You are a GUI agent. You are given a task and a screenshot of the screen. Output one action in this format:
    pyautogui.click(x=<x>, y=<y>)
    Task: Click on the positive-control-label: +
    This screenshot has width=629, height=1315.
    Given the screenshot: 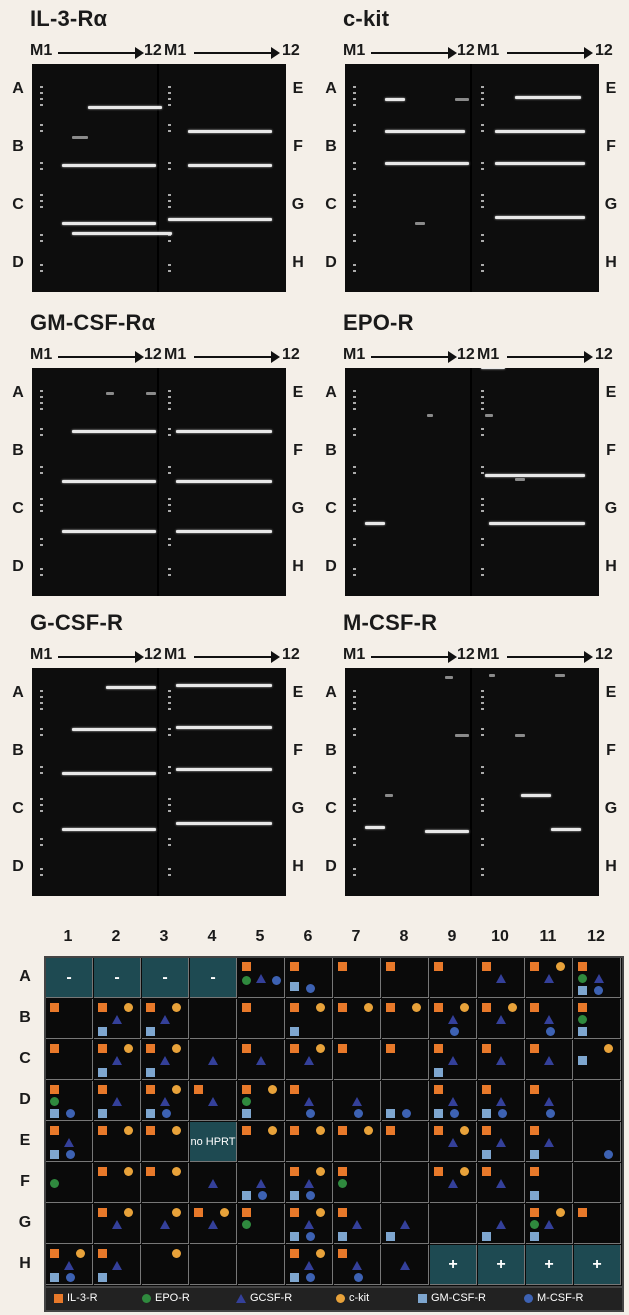 What is the action you would take?
    pyautogui.click(x=549, y=1264)
    